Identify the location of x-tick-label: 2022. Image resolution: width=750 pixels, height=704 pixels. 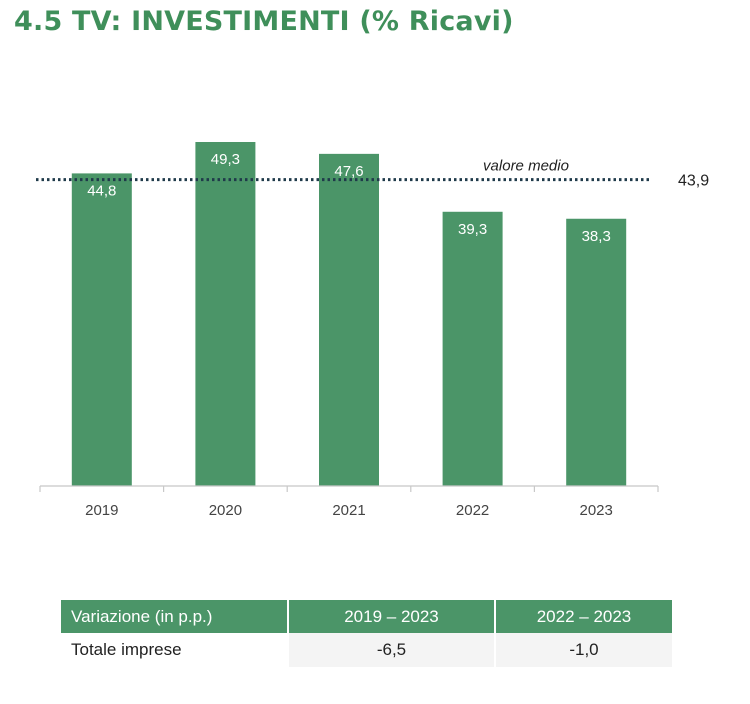
(472, 510).